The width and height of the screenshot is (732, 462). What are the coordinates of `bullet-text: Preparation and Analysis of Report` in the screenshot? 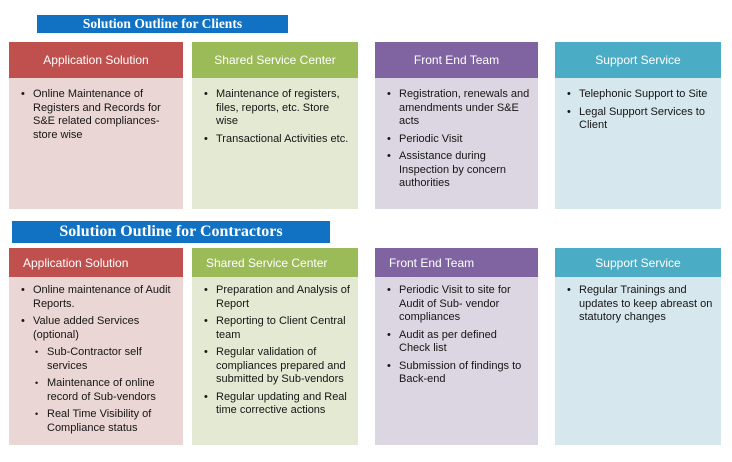 It's located at (283, 297).